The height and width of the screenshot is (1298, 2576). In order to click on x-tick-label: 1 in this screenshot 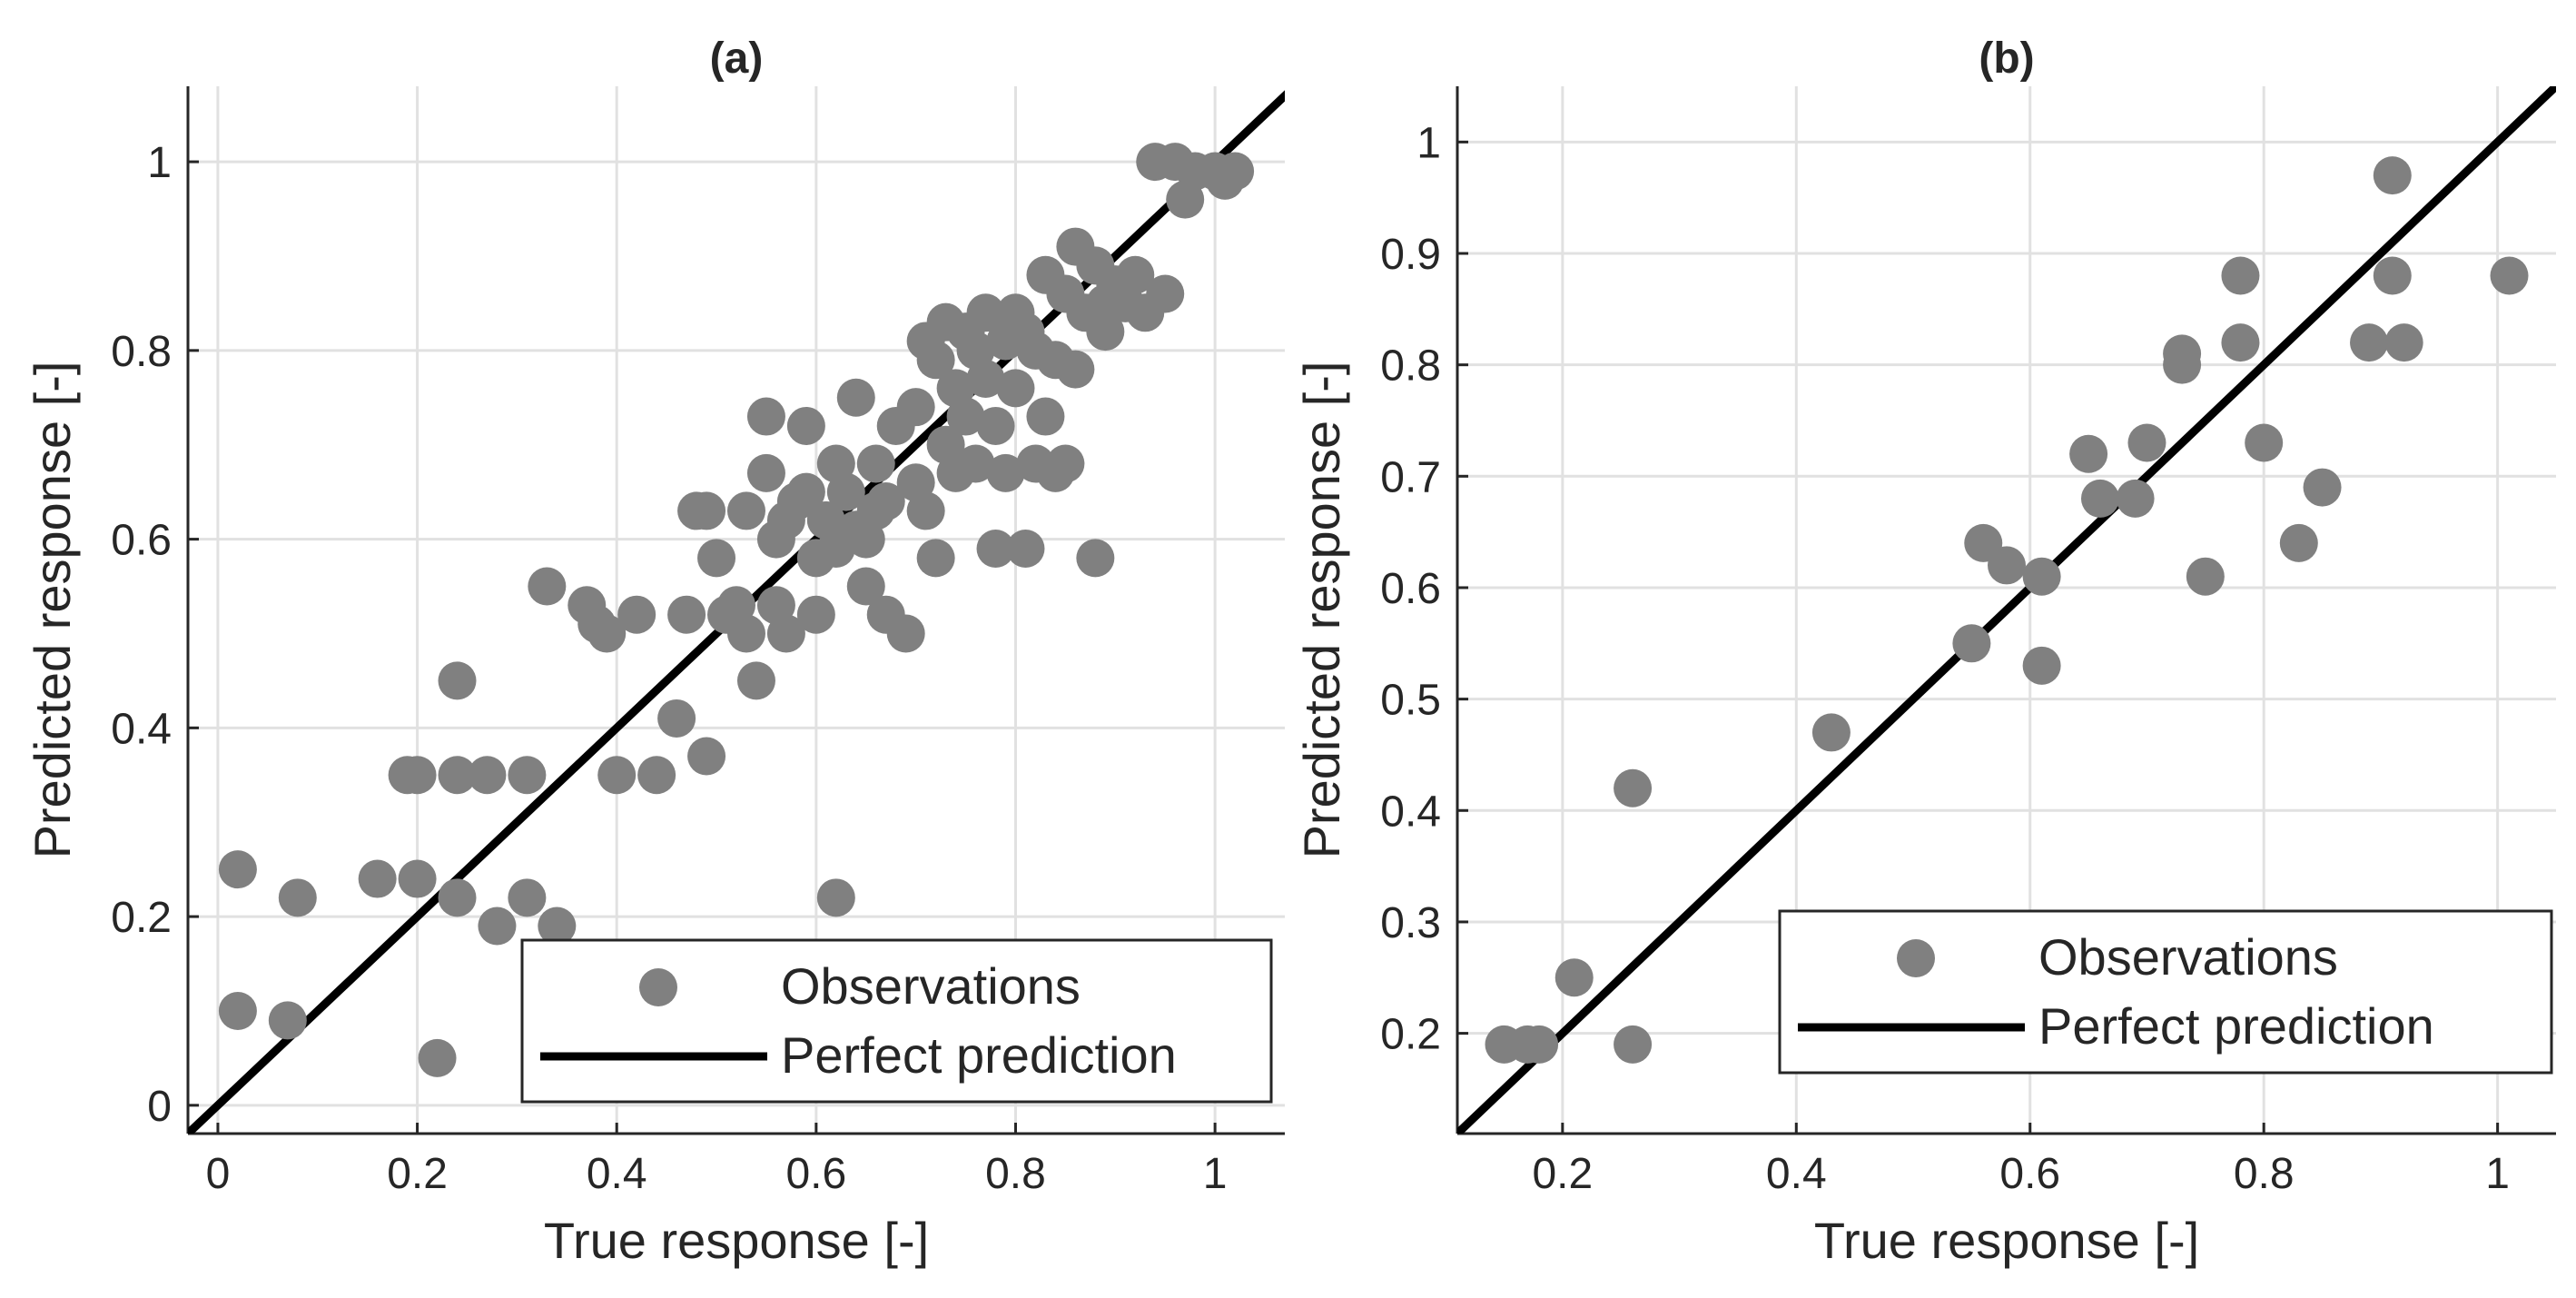, I will do `click(1215, 1174)`.